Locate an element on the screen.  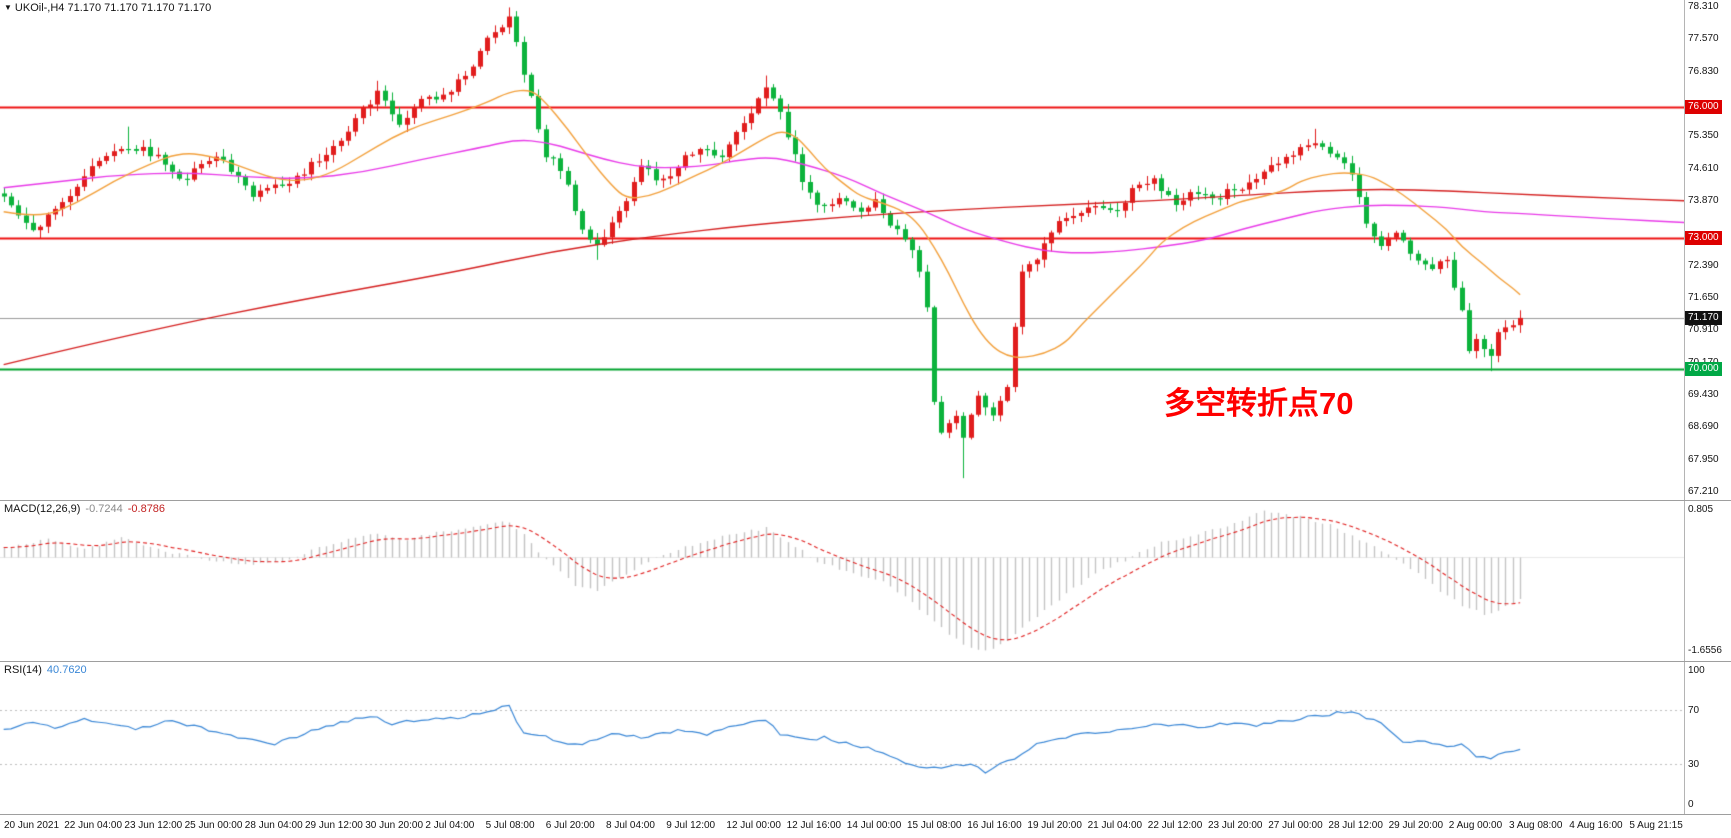
macd-signal-value: -0.8786 is located at coordinates (146, 509).